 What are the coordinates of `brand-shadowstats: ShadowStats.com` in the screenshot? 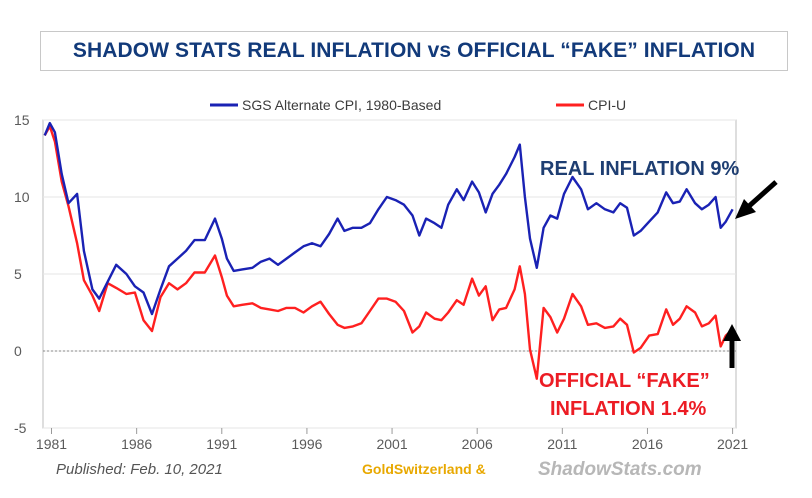 It's located at (620, 469).